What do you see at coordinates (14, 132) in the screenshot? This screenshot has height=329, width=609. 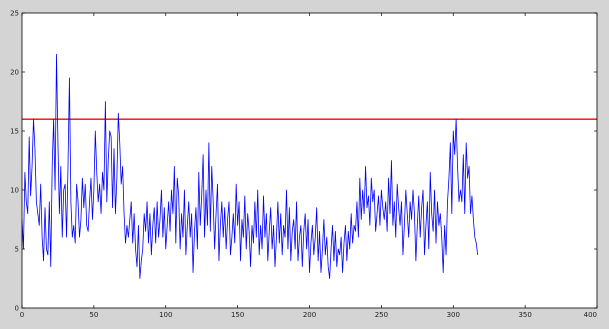 I see `y-tick-label: 15` at bounding box center [14, 132].